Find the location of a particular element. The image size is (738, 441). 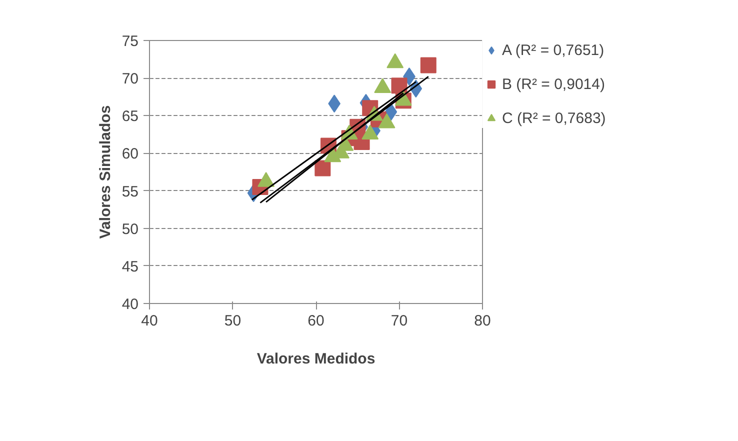

legend-label: C (R² = 0,7683) is located at coordinates (554, 118).